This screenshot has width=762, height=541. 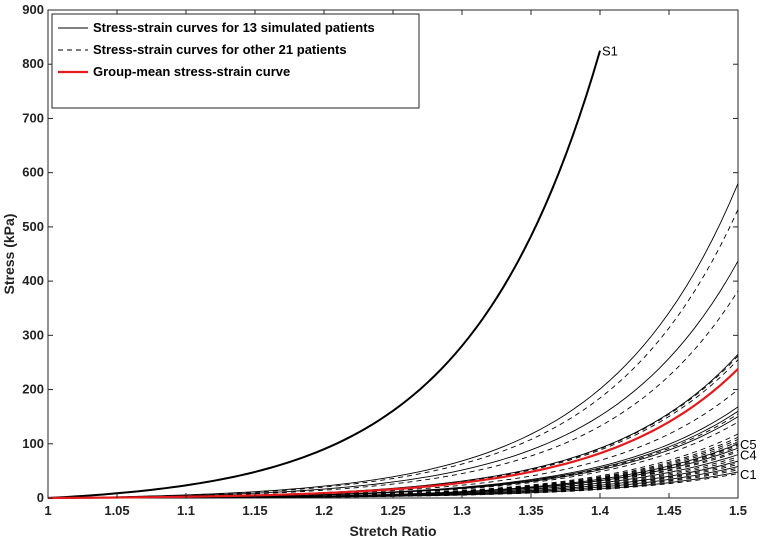 I want to click on y-tick-label: 600, so click(x=33, y=172).